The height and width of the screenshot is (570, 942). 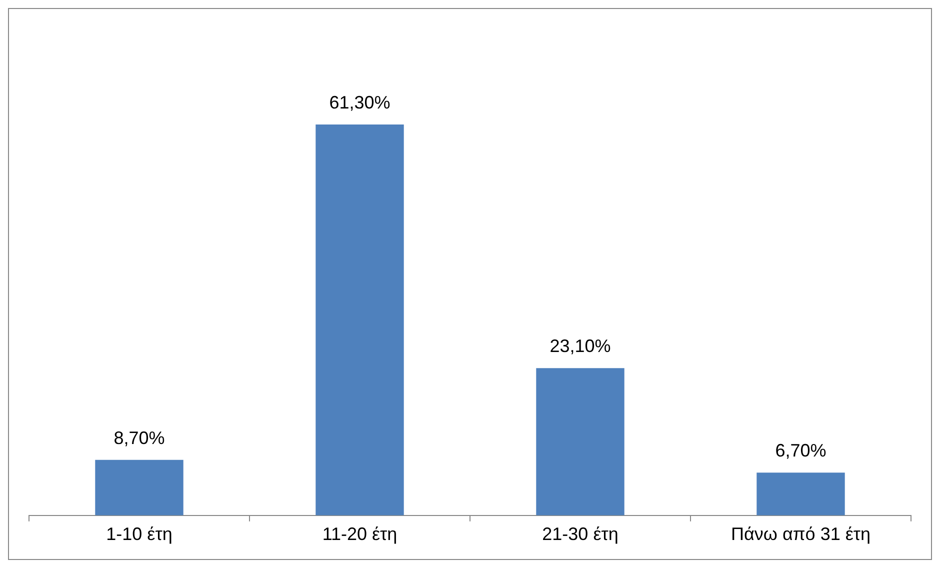 I want to click on x-tick-label: 11-20 έτη, so click(x=360, y=534).